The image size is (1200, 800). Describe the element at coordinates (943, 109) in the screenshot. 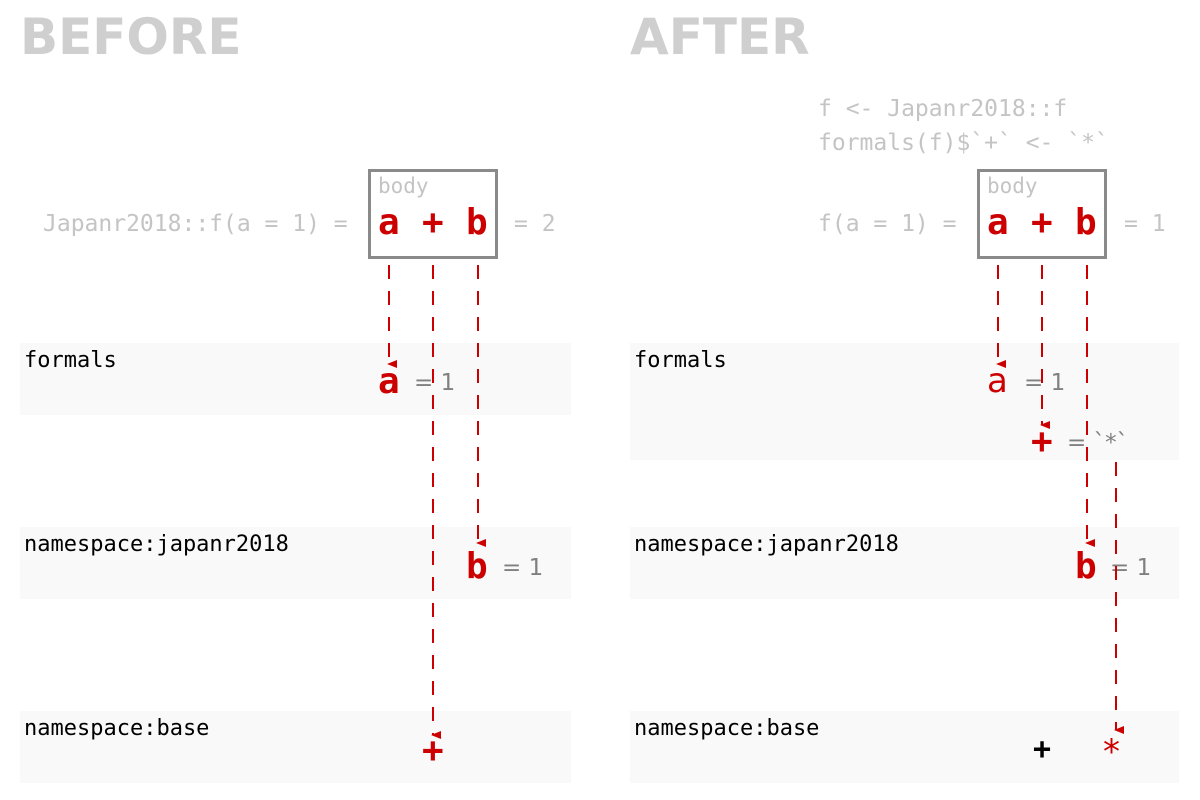

I see `after-code-line-1: f <- Japanr2018::f` at that location.